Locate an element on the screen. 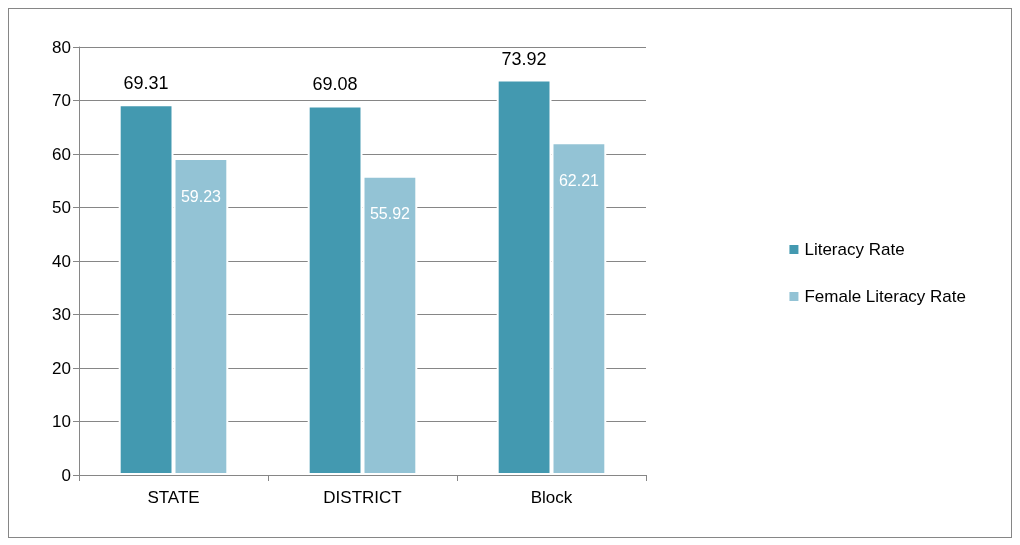  y-tick-label: 30 is located at coordinates (61, 314).